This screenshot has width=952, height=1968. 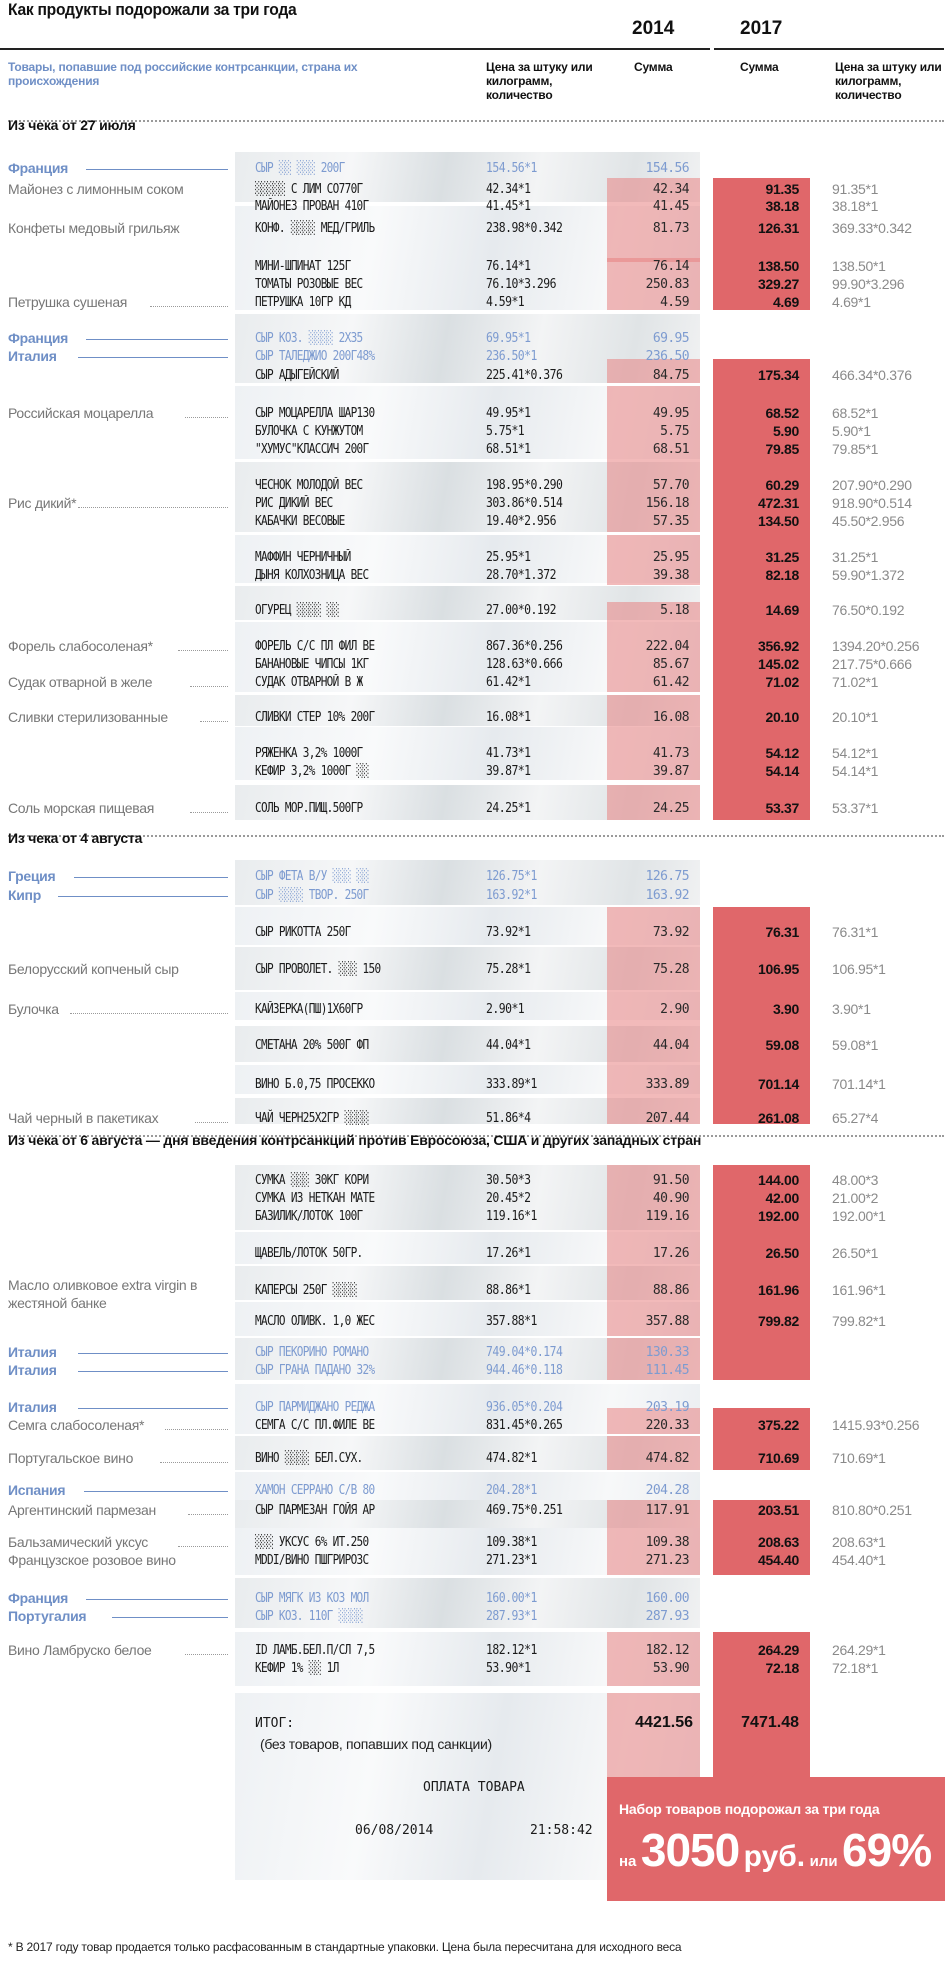 What do you see at coordinates (653, 28) in the screenshot?
I see `year-2014-heading: 2014` at bounding box center [653, 28].